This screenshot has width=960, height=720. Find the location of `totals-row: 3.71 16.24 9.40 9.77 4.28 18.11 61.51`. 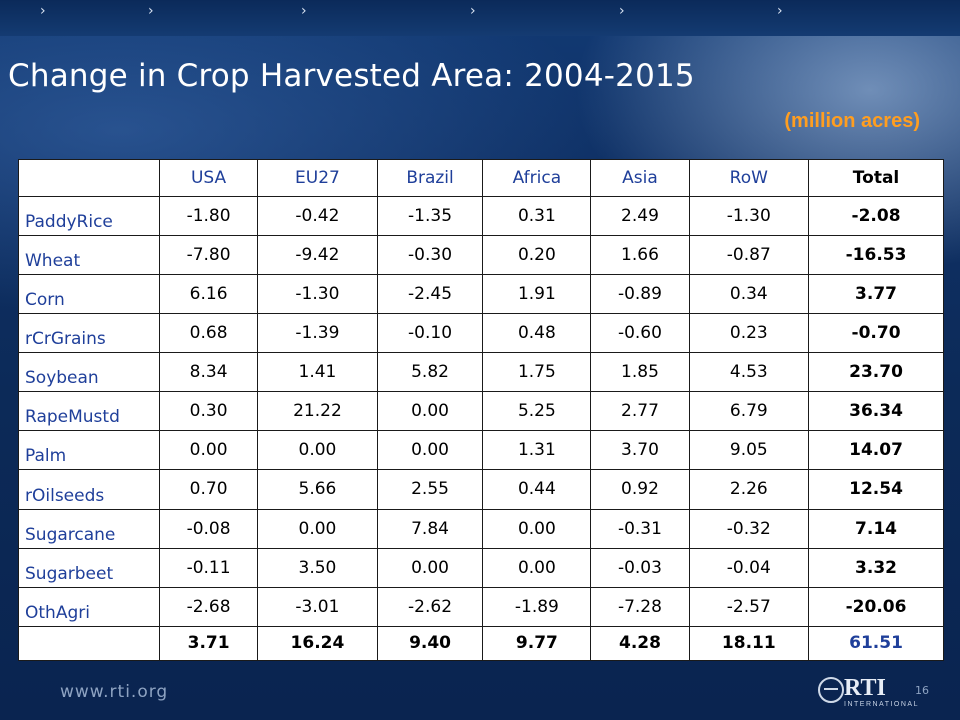

totals-row: 3.71 16.24 9.40 9.77 4.28 18.11 61.51 is located at coordinates (481, 643).